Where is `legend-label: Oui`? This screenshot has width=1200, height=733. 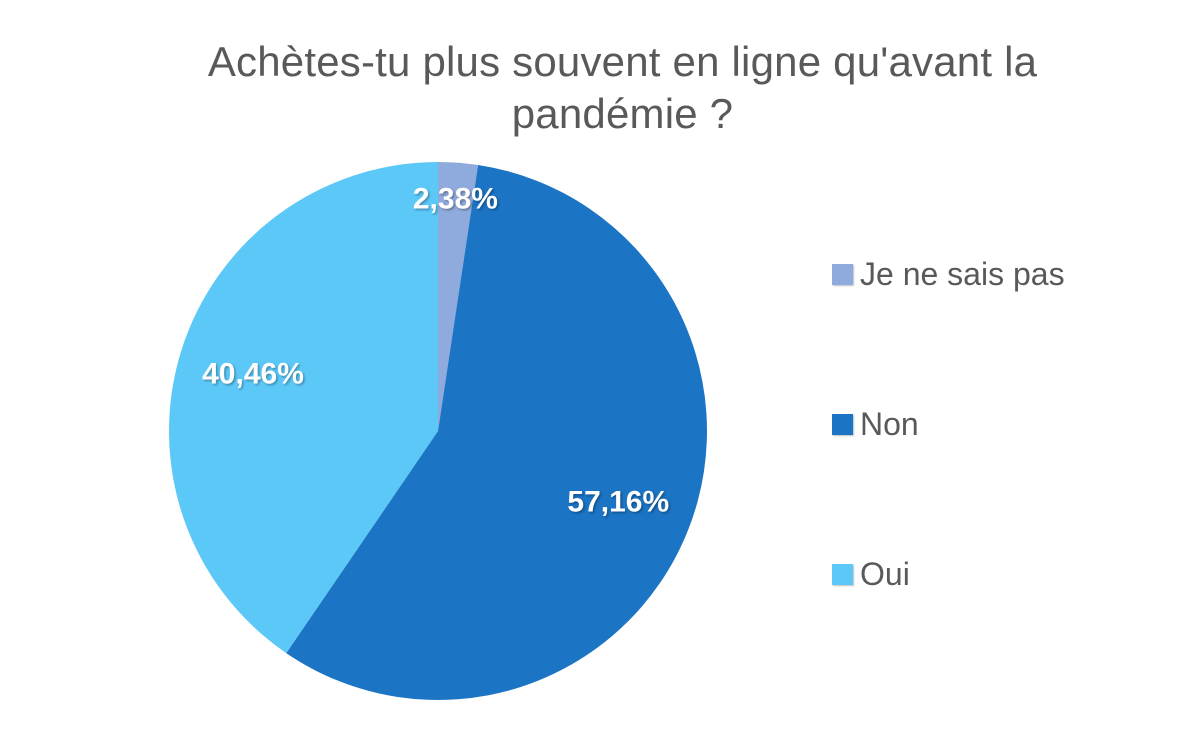 legend-label: Oui is located at coordinates (885, 574).